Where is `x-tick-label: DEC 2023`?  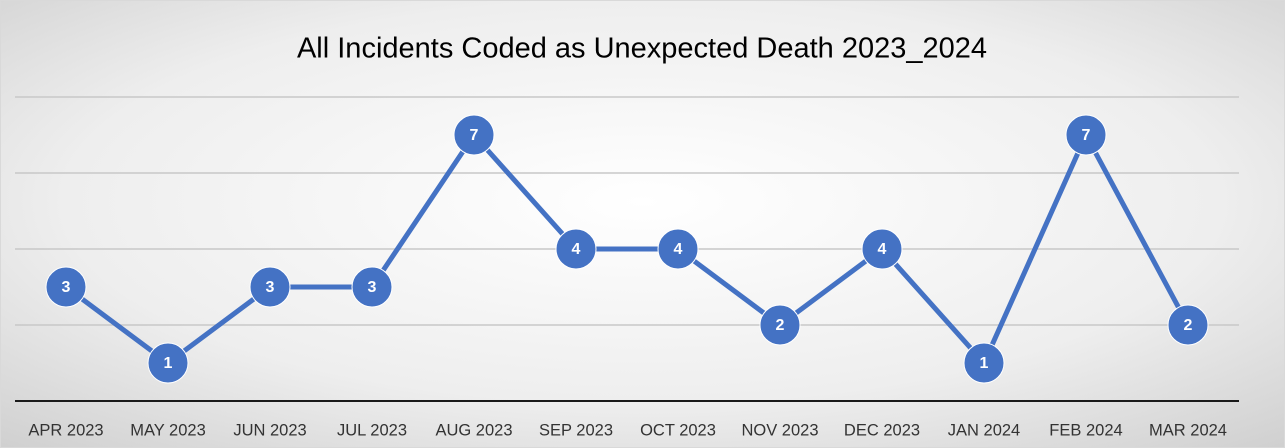
x-tick-label: DEC 2023 is located at coordinates (882, 430).